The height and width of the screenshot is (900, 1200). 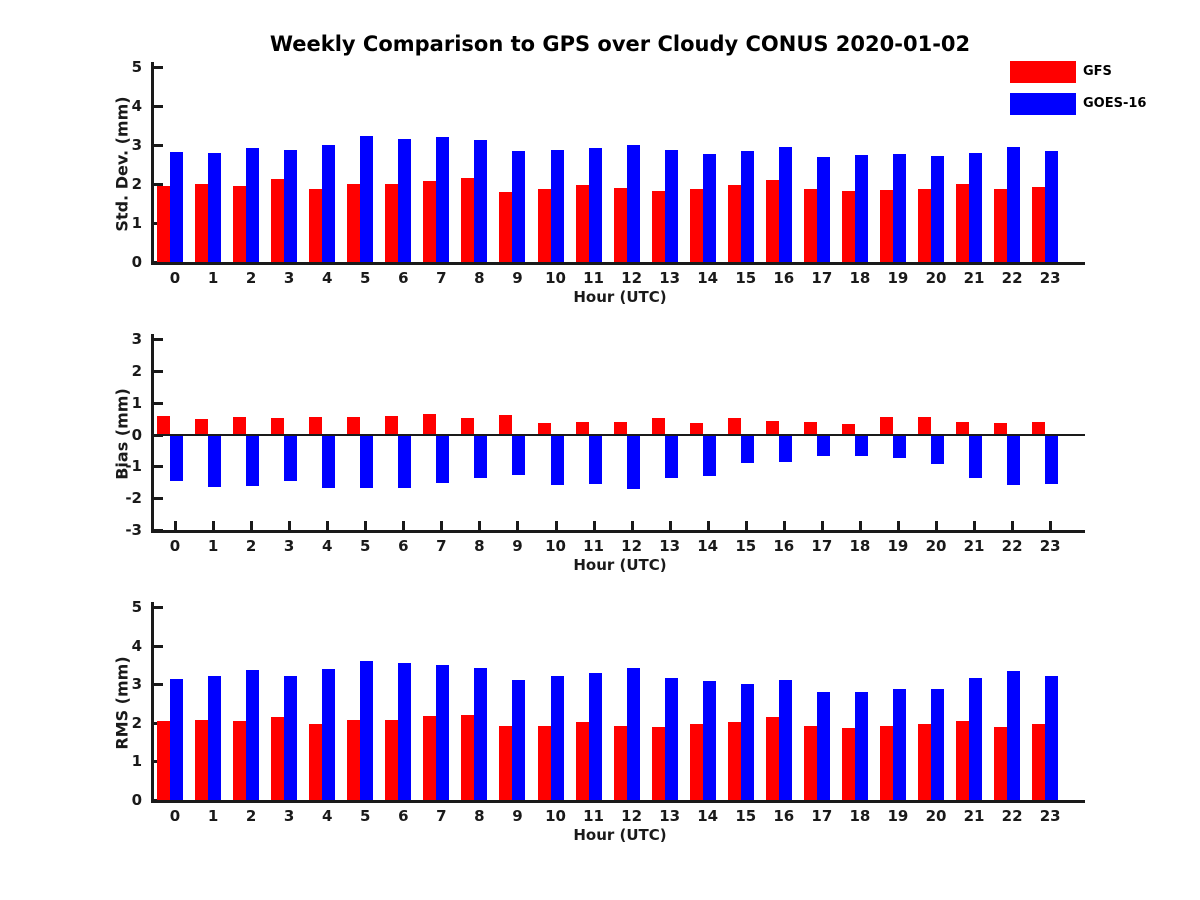 What do you see at coordinates (152, 702) in the screenshot?
I see `y-axis-spine` at bounding box center [152, 702].